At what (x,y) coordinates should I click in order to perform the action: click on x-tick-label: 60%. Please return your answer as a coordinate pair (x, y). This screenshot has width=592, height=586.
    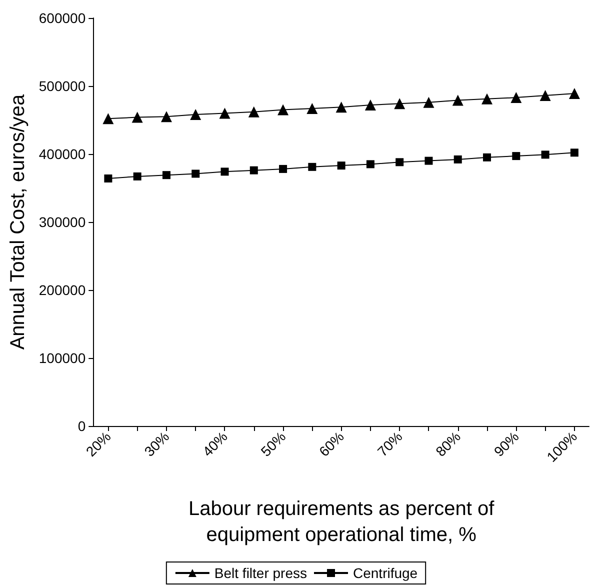
    Looking at the image, I should click on (331, 444).